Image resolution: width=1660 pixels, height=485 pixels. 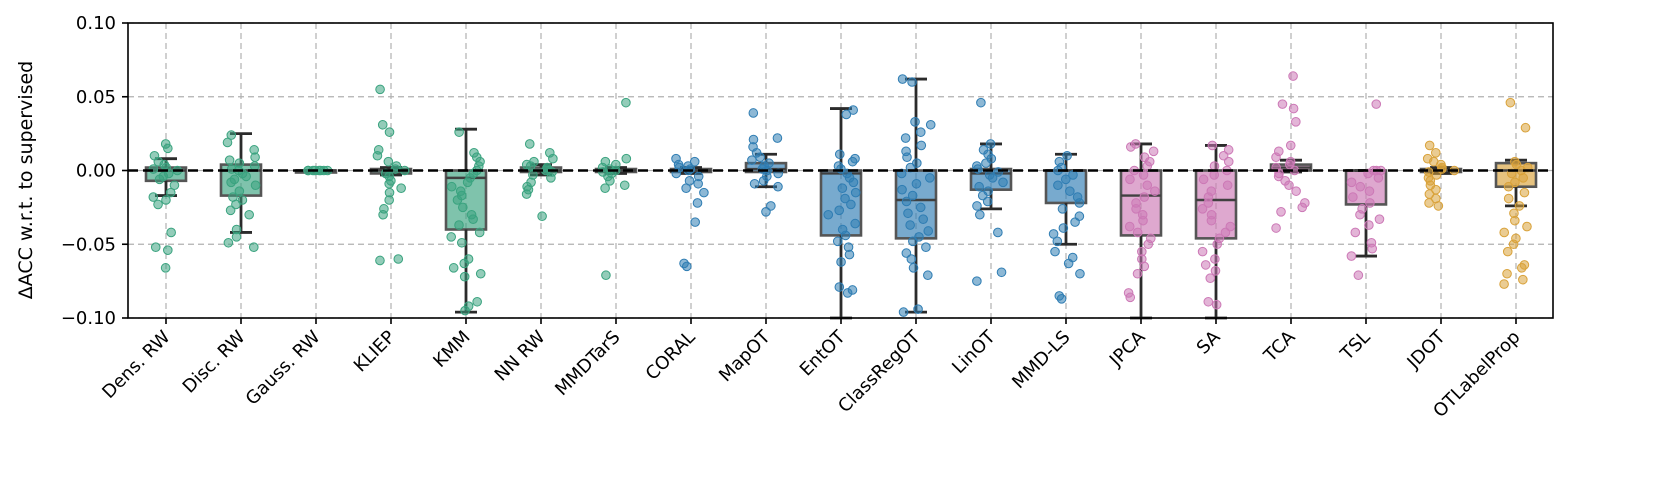 What do you see at coordinates (283, 368) in the screenshot?
I see `x-tick-label: Gauss. RW` at bounding box center [283, 368].